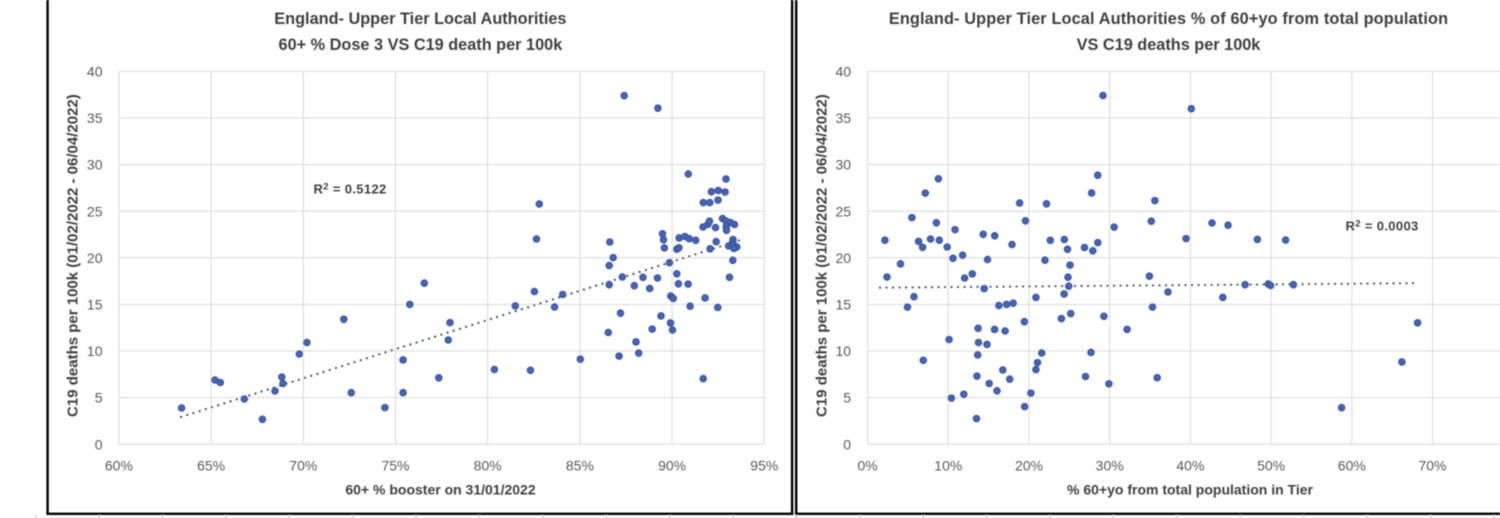 Image resolution: width=1500 pixels, height=518 pixels. What do you see at coordinates (580, 466) in the screenshot?
I see `svg-text: 85%` at bounding box center [580, 466].